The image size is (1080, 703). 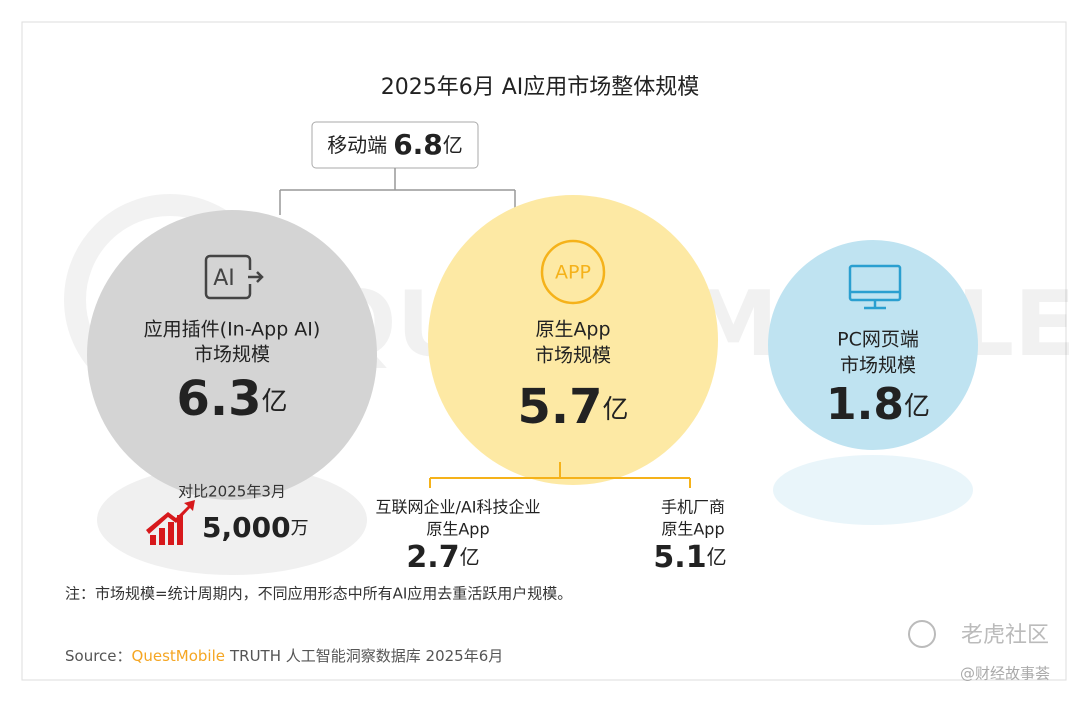 What do you see at coordinates (560, 475) in the screenshot?
I see `bracket` at bounding box center [560, 475].